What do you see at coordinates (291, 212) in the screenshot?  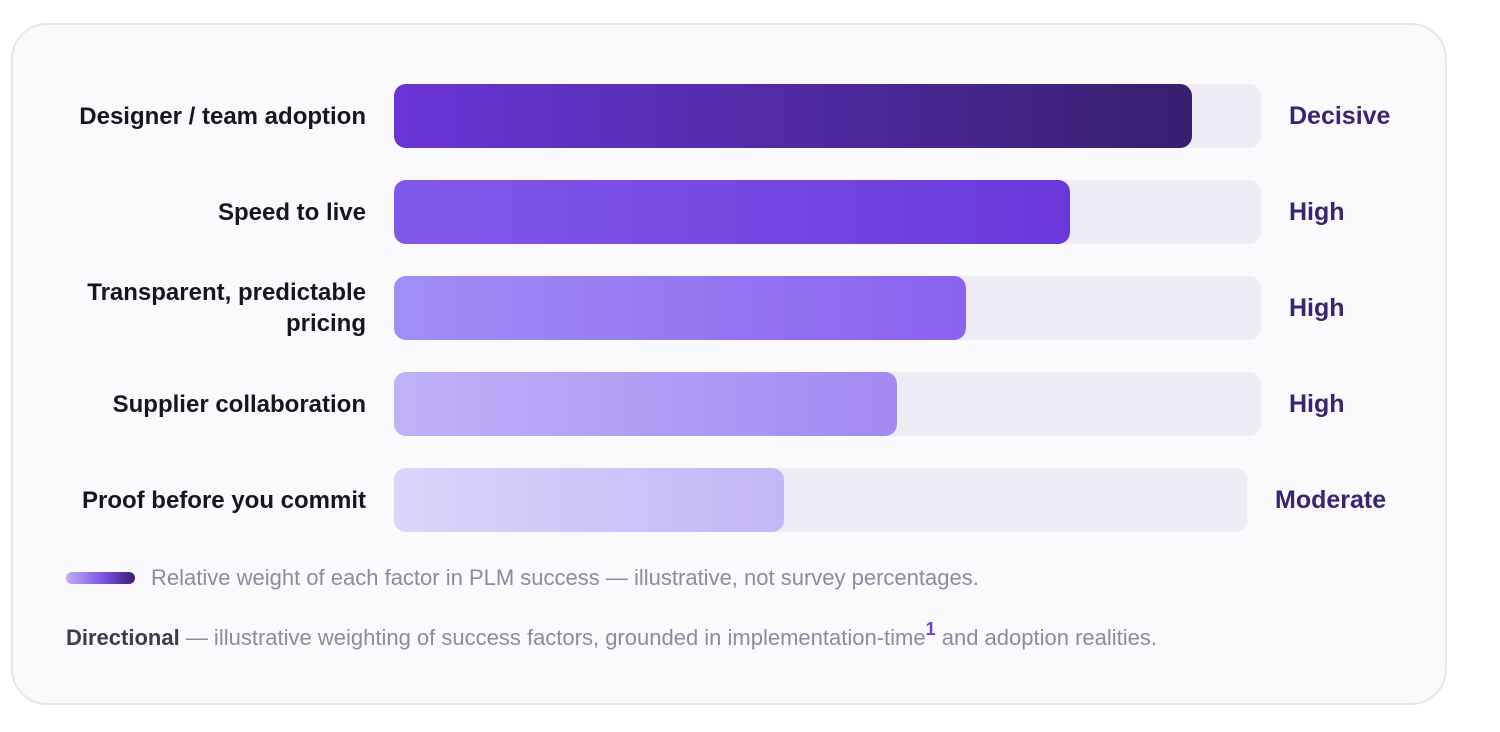 I see `factor-label: Speed to live` at bounding box center [291, 212].